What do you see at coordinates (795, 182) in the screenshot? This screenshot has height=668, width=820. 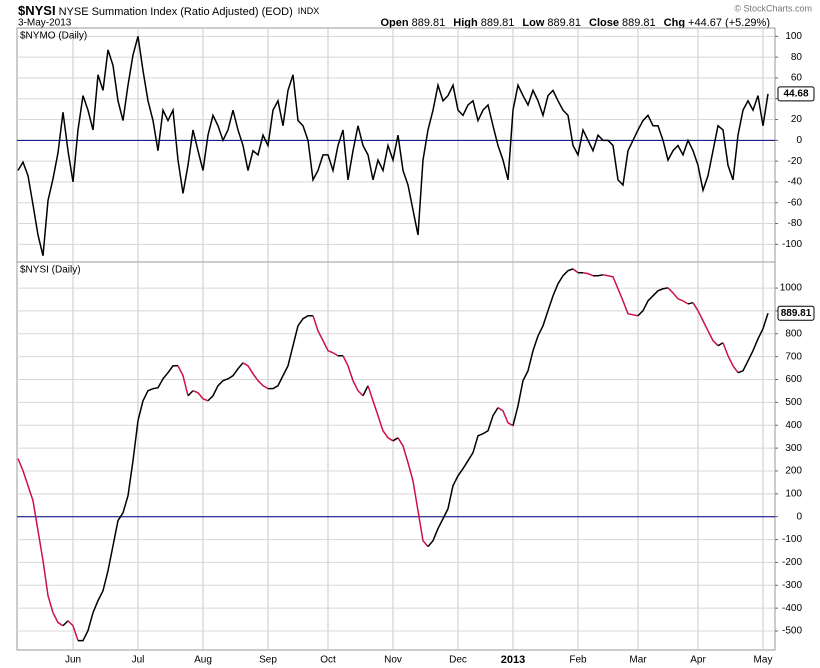 I see `y-tick-label: -40` at bounding box center [795, 182].